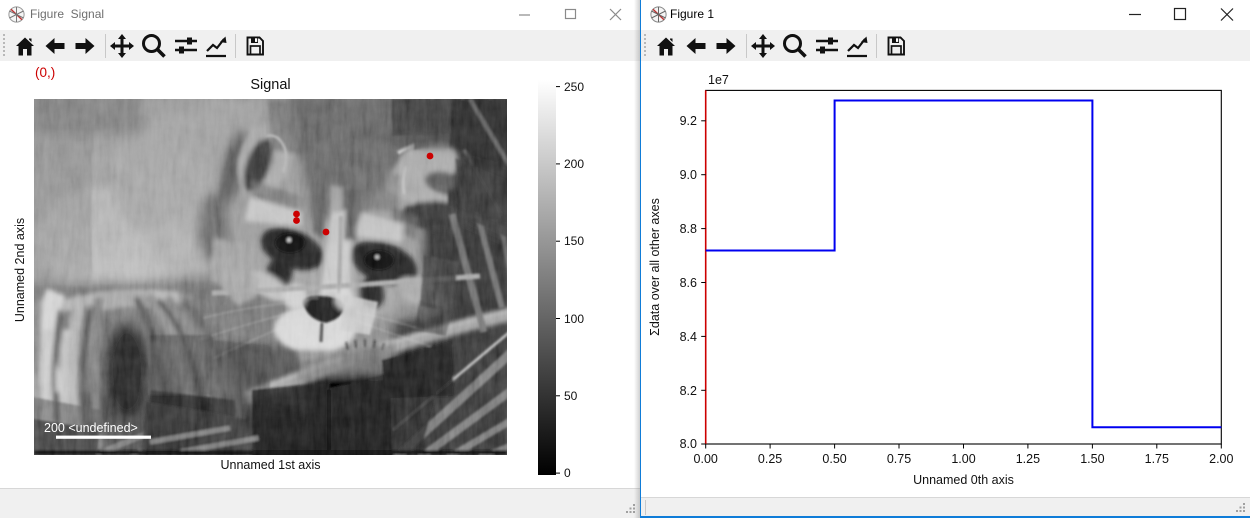  What do you see at coordinates (688, 391) in the screenshot?
I see `svg-text: 8.2` at bounding box center [688, 391].